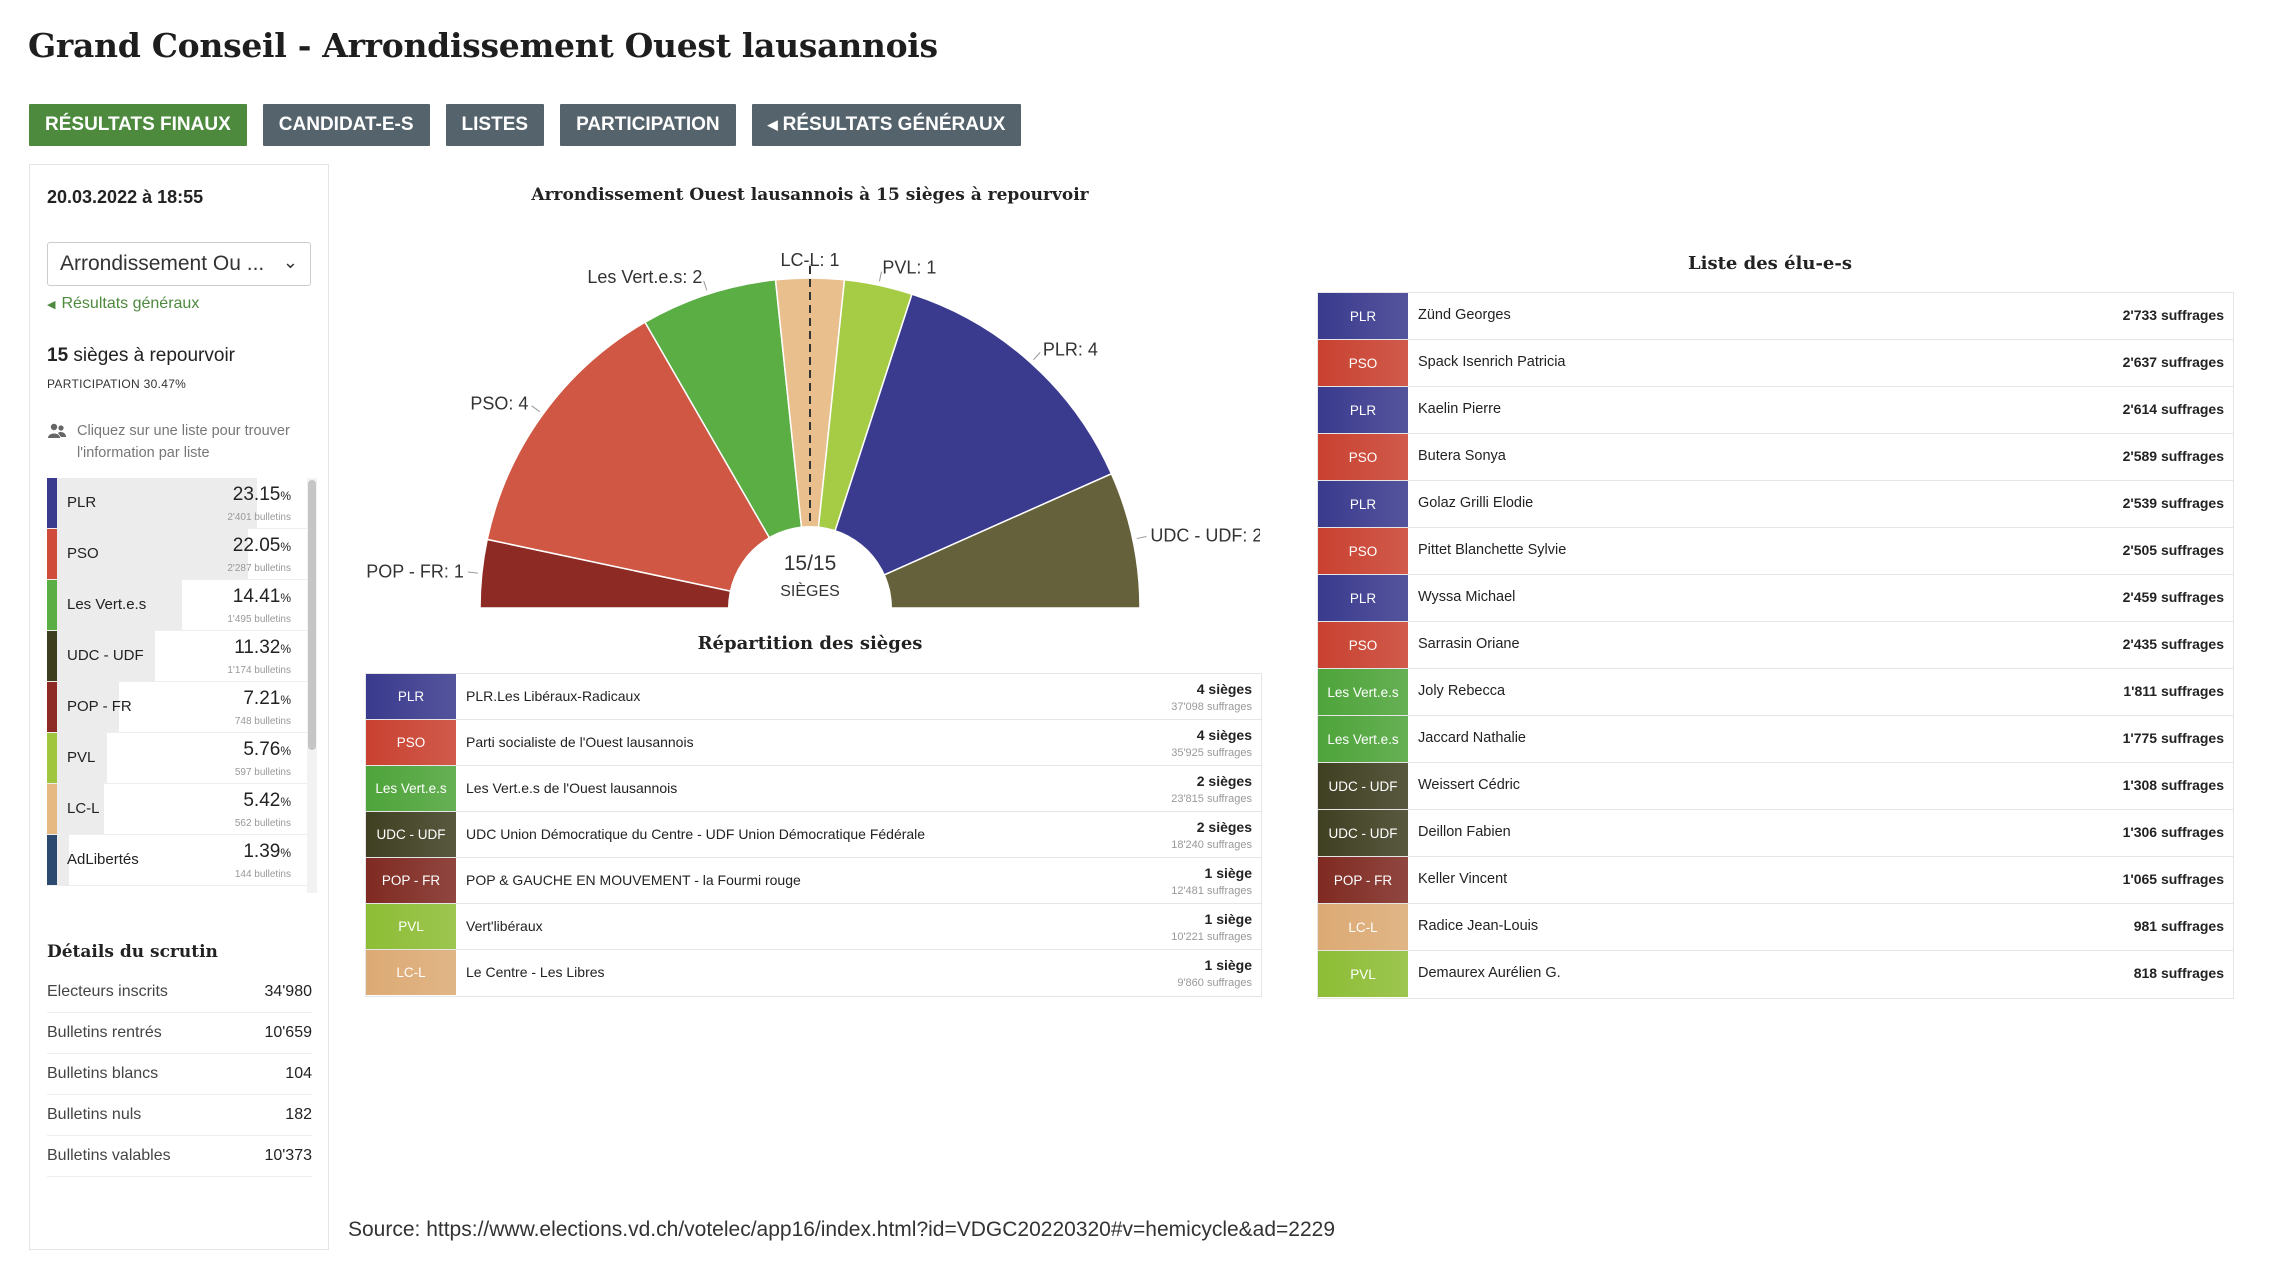 This screenshot has height=1272, width=2269. I want to click on party-percentage: 14.41%, so click(262, 597).